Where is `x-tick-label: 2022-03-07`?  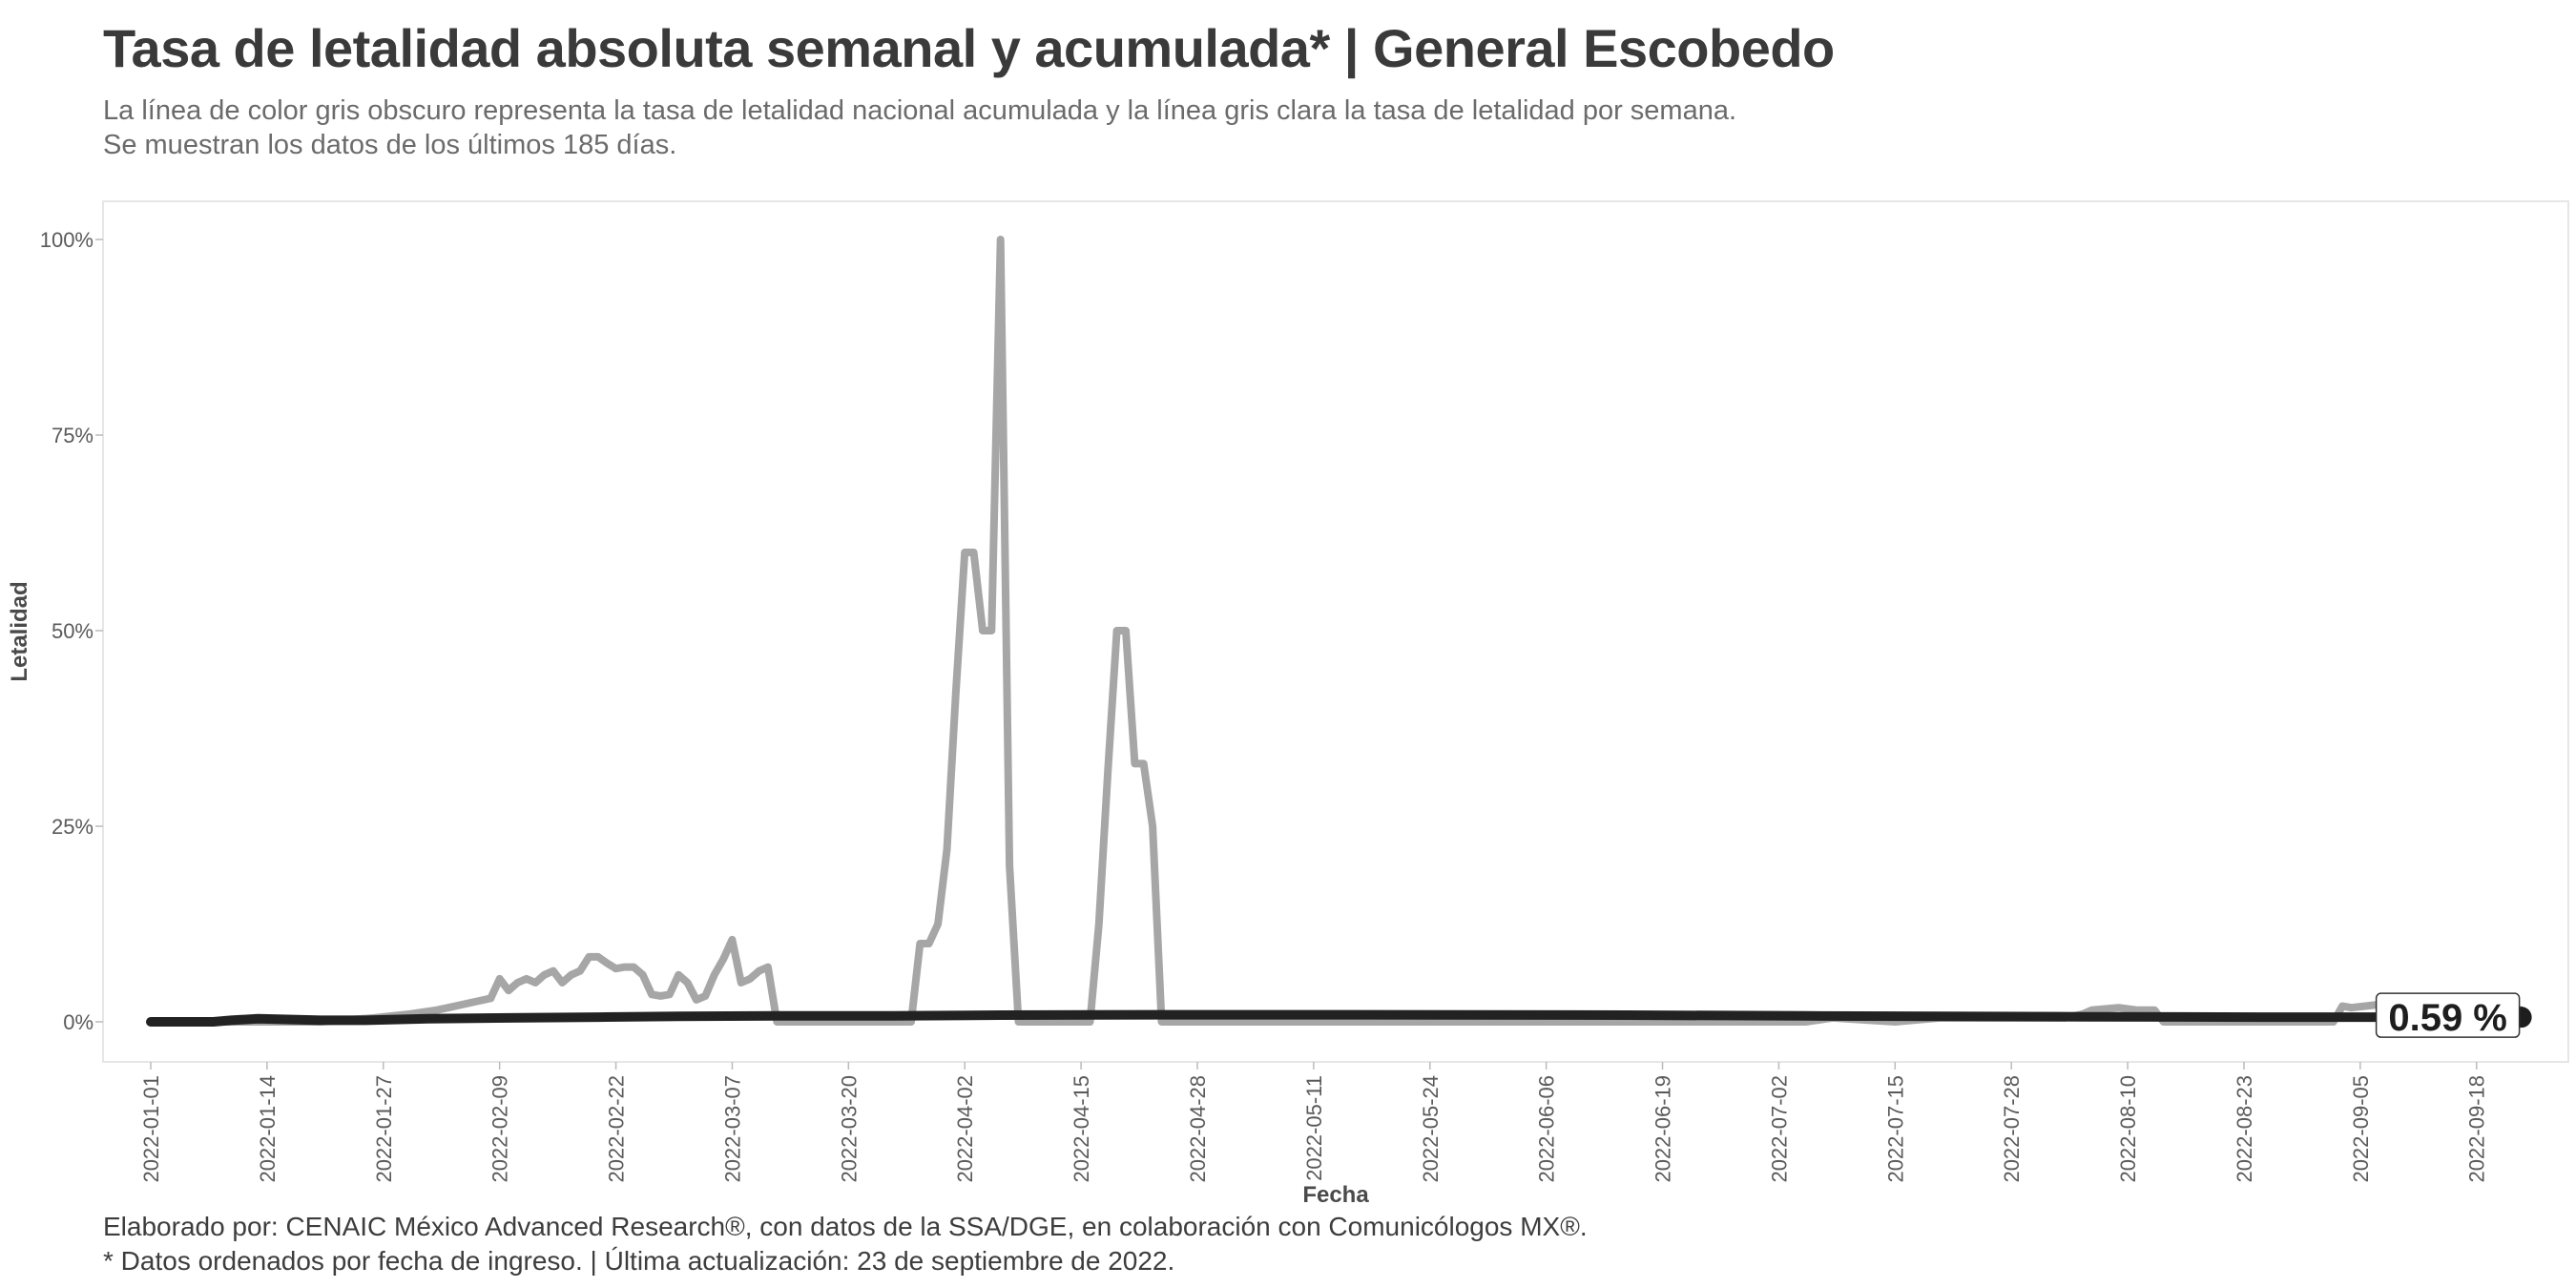
x-tick-label: 2022-03-07 is located at coordinates (732, 1129).